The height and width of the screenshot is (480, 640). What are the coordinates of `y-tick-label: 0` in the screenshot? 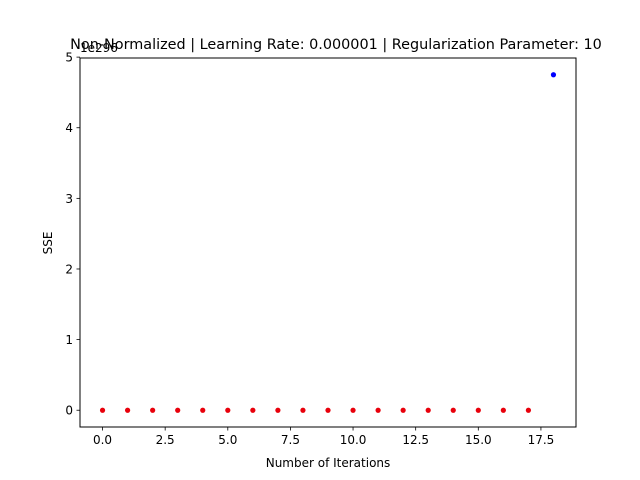 It's located at (69, 411).